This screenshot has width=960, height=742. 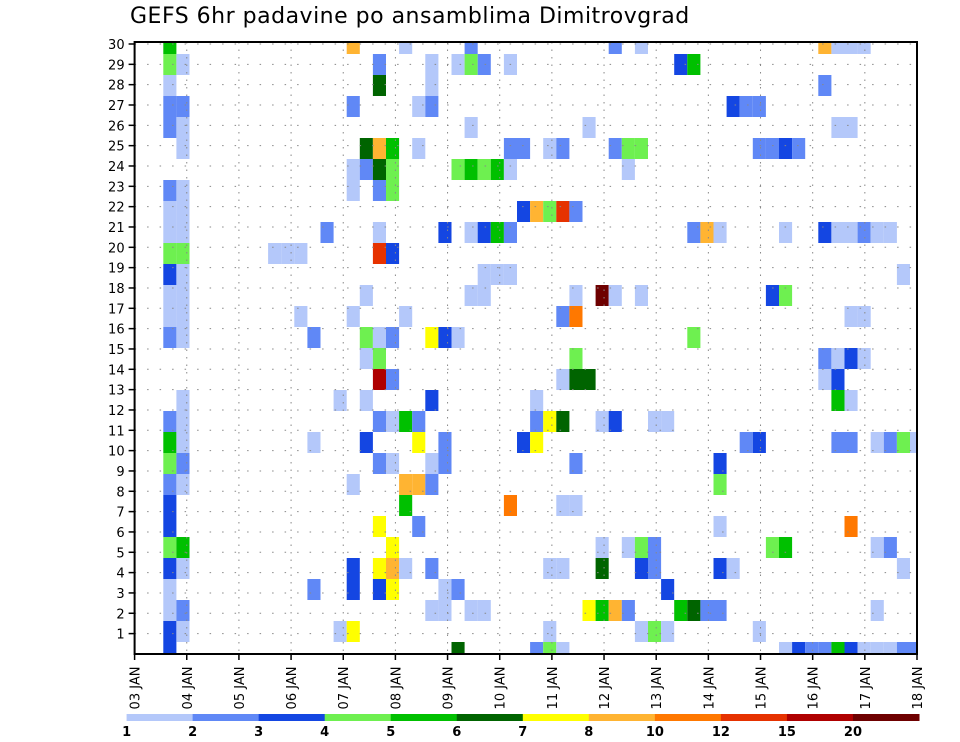 I want to click on x-tick-label: 15 JAN, so click(x=762, y=688).